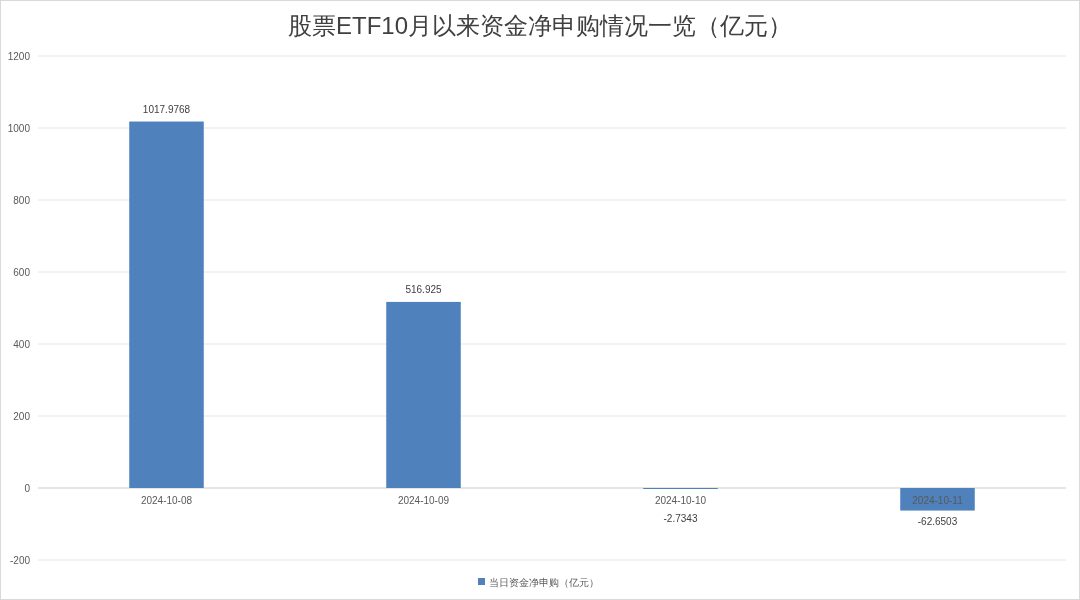 This screenshot has width=1080, height=600. Describe the element at coordinates (22, 200) in the screenshot. I see `y-tick-label: 800` at that location.